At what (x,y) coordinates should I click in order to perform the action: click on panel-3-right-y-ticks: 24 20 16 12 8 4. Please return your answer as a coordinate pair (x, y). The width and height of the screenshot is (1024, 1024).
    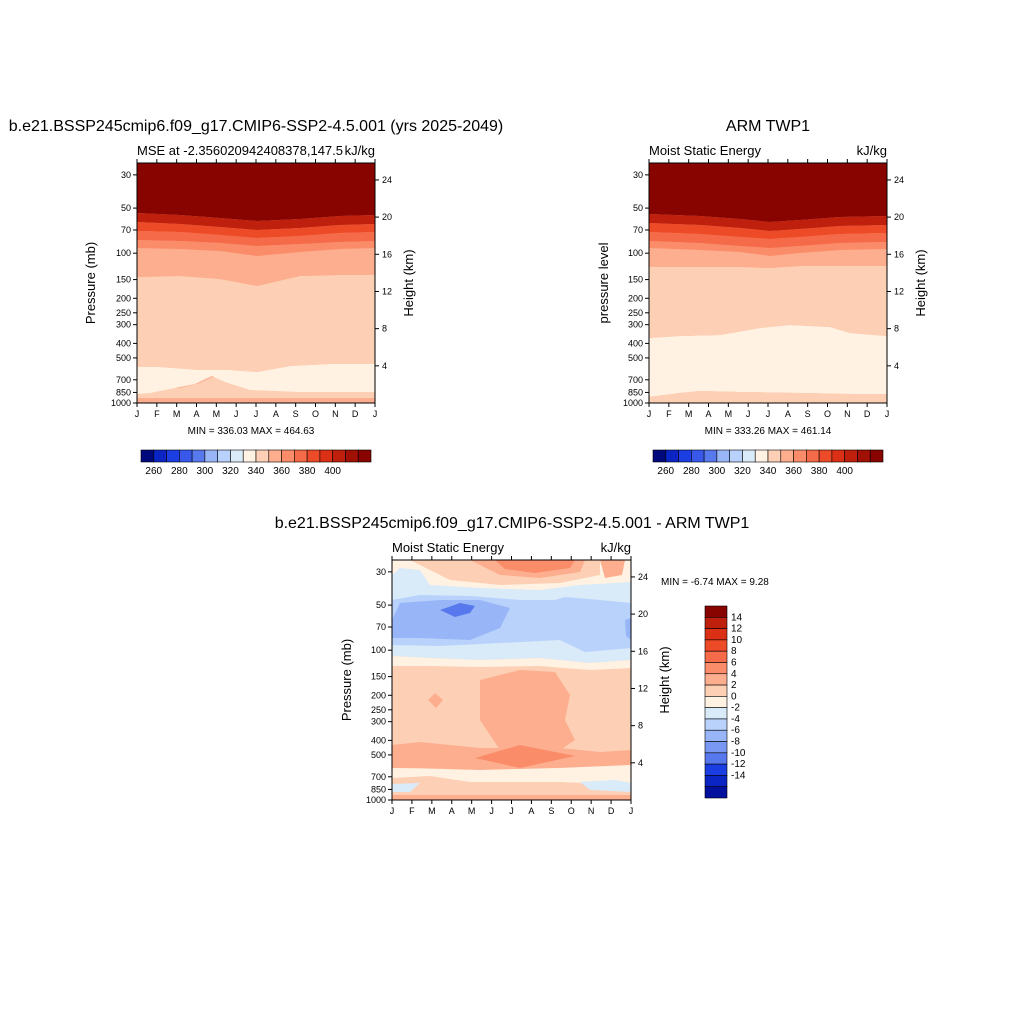
    Looking at the image, I should click on (639, 670).